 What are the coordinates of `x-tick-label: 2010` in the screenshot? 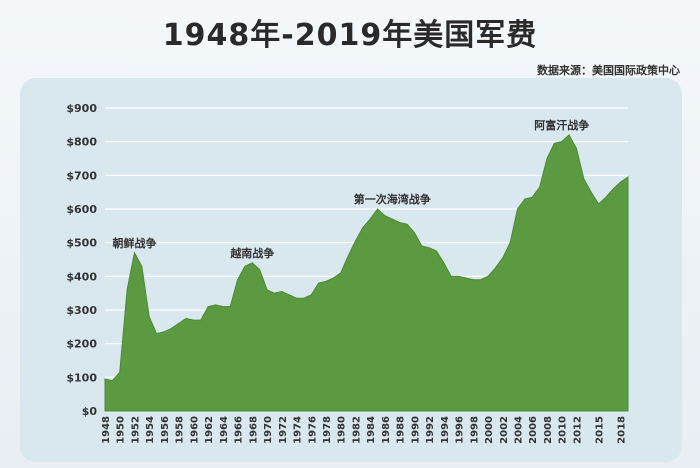 It's located at (563, 430).